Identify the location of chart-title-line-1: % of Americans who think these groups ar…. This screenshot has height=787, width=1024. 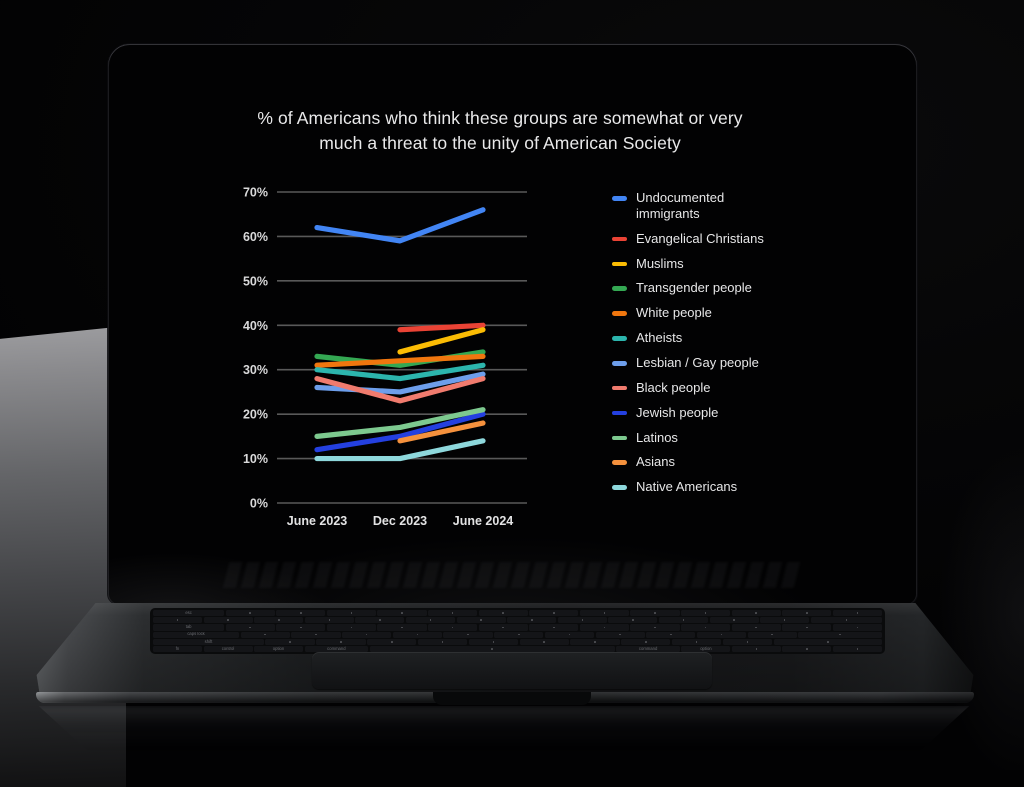
(500, 118).